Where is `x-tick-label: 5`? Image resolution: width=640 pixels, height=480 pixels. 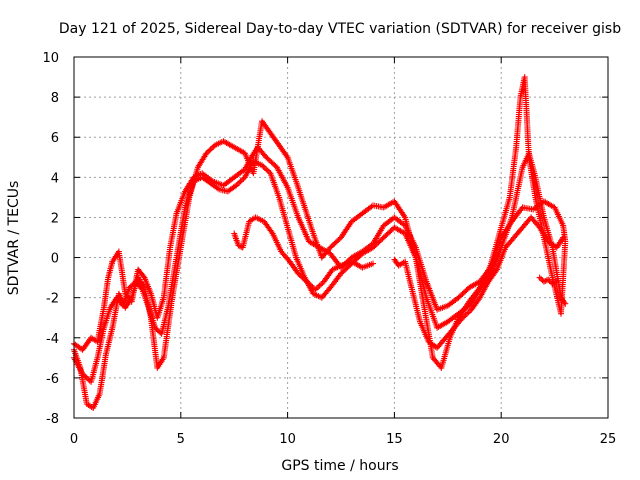
x-tick-label: 5 is located at coordinates (181, 439).